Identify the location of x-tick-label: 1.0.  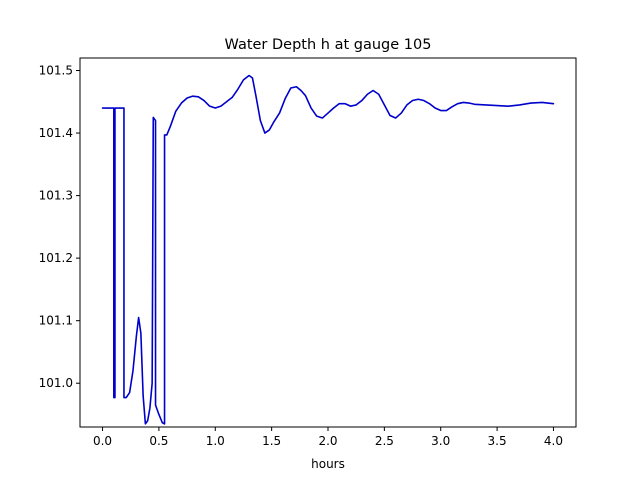
(215, 441).